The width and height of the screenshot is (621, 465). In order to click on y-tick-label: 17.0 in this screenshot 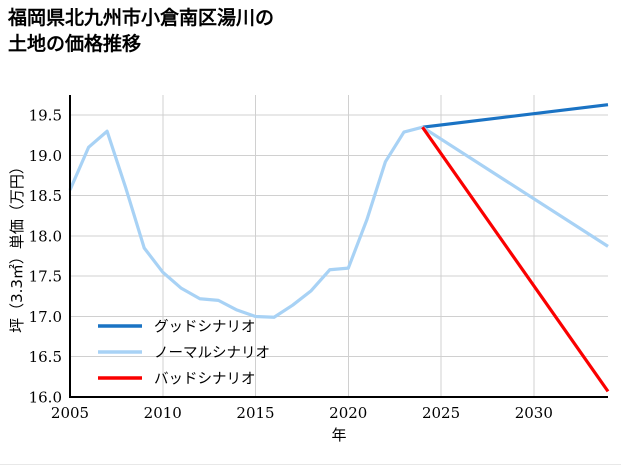, I will do `click(45, 317)`.